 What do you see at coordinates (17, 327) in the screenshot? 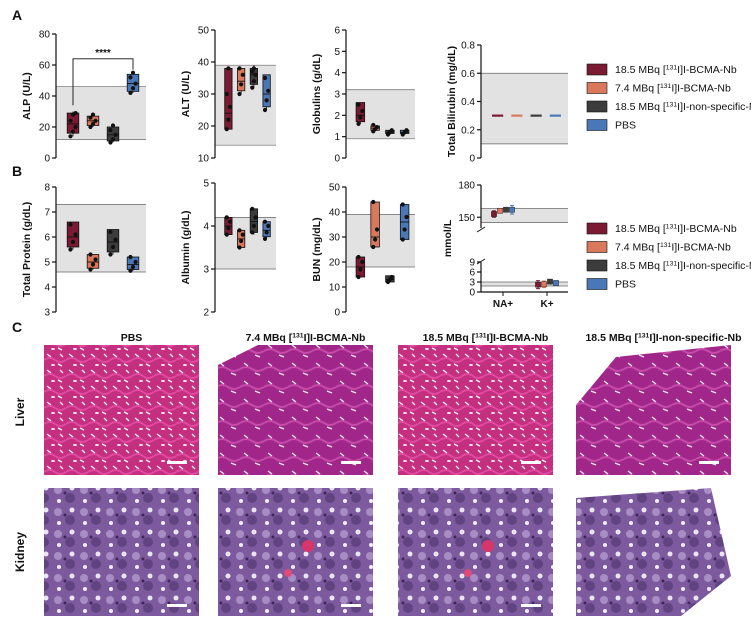
I see `panel-letter-c: C` at bounding box center [17, 327].